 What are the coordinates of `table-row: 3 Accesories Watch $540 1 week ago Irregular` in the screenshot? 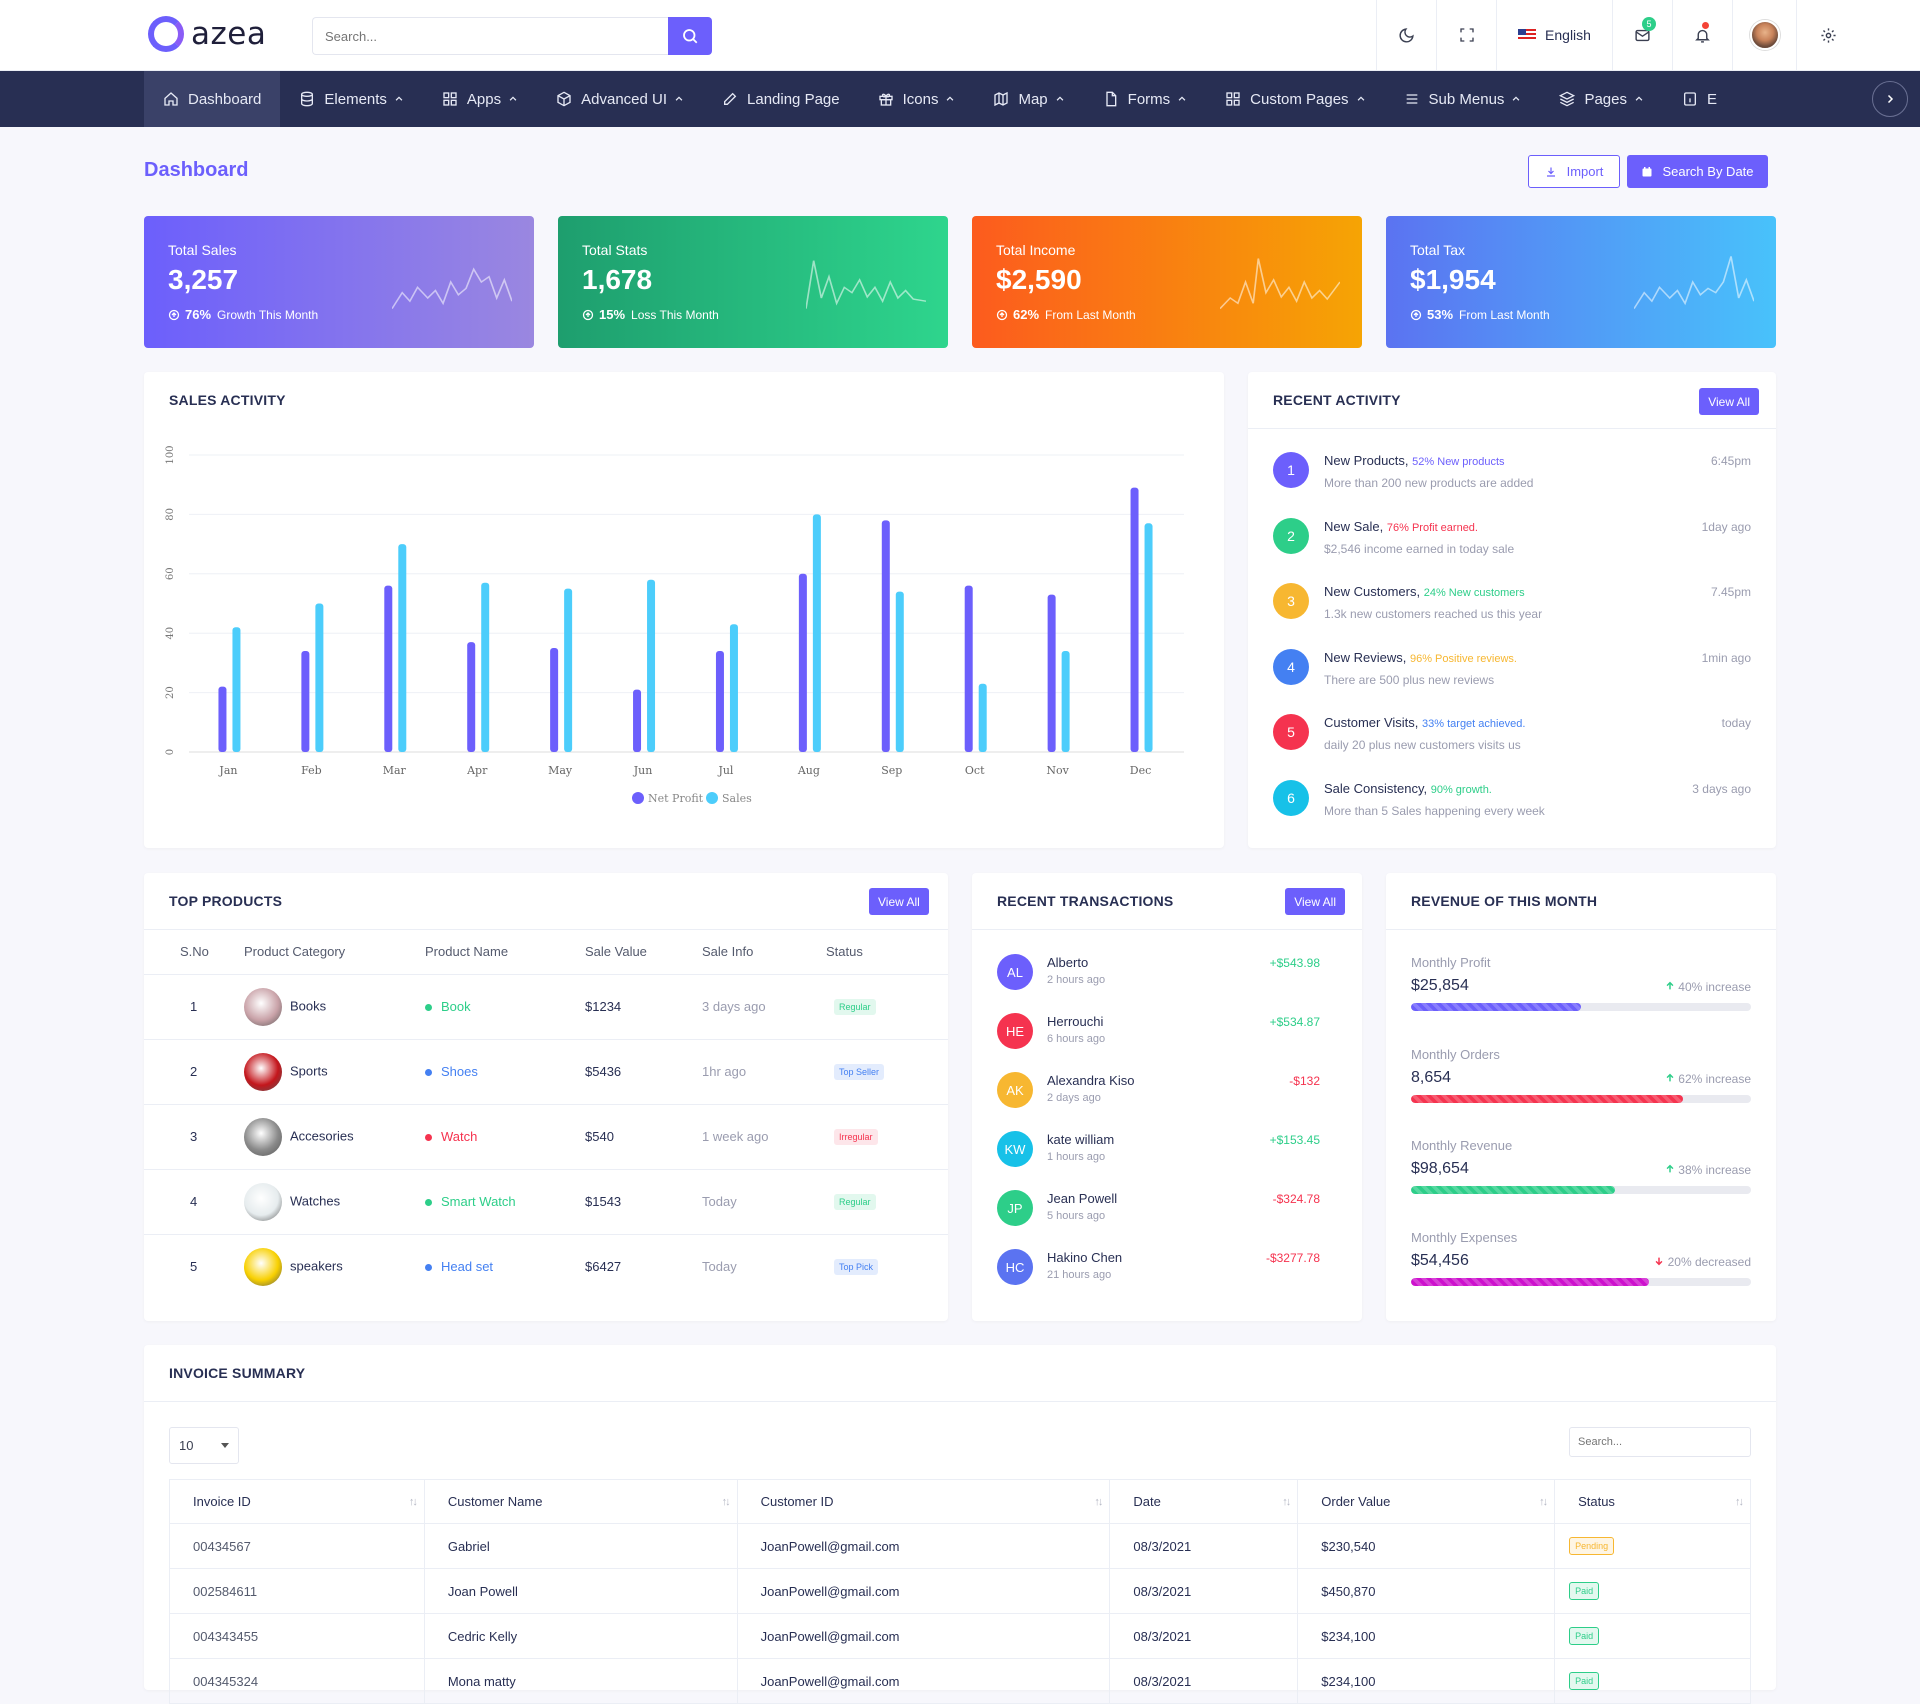 It's located at (546, 1136).